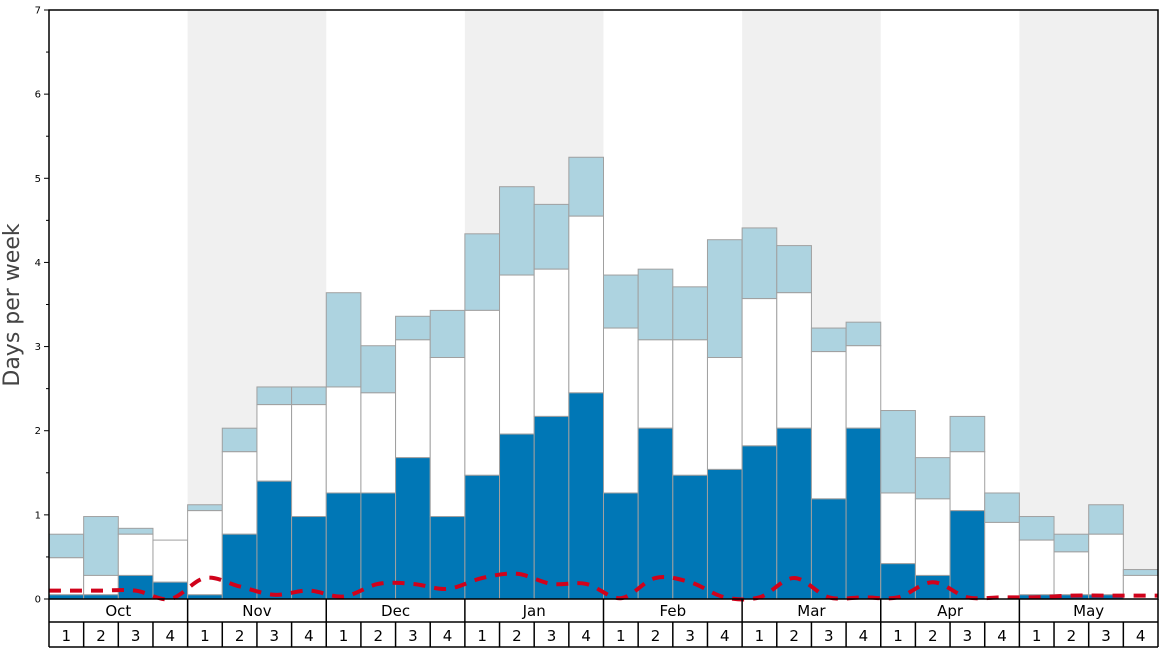 The height and width of the screenshot is (648, 1168). What do you see at coordinates (863, 387) in the screenshot?
I see `bar-mid-mar-w4` at bounding box center [863, 387].